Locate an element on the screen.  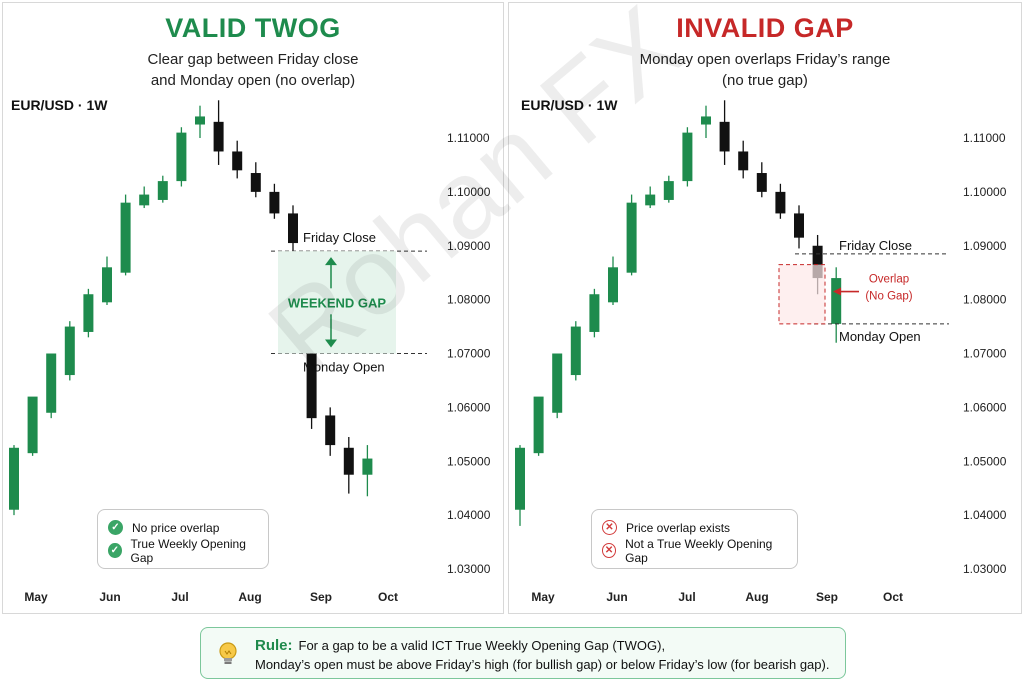
subtitle-line-2: and Monday open (no overlap) is located at coordinates (253, 80).